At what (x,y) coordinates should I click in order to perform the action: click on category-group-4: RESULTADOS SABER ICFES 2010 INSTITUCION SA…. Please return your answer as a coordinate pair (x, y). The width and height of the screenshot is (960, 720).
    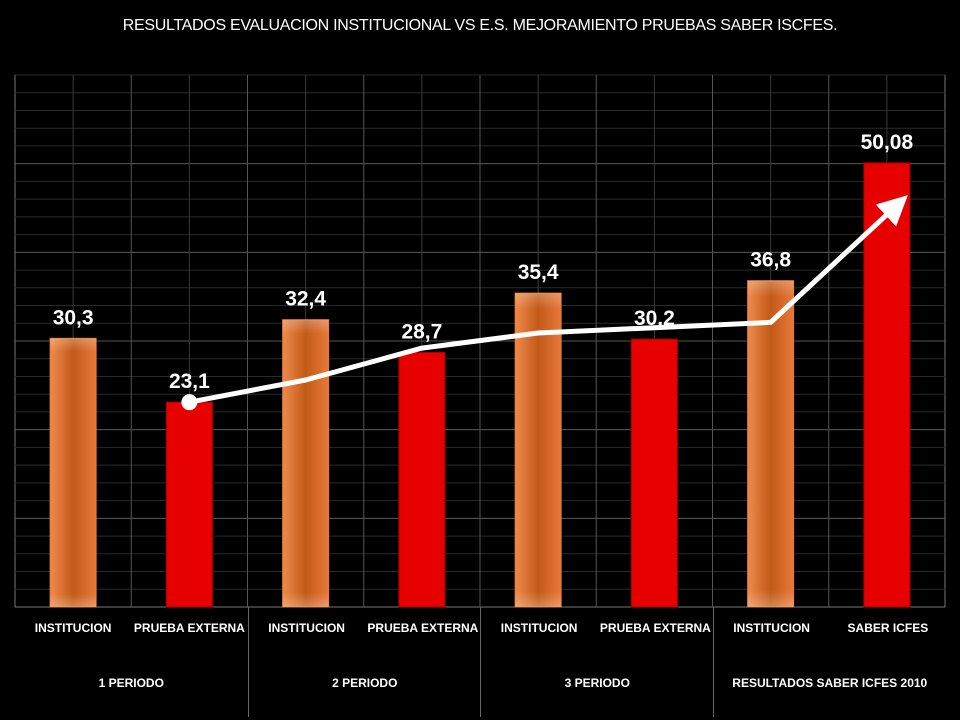
    Looking at the image, I should click on (829, 662).